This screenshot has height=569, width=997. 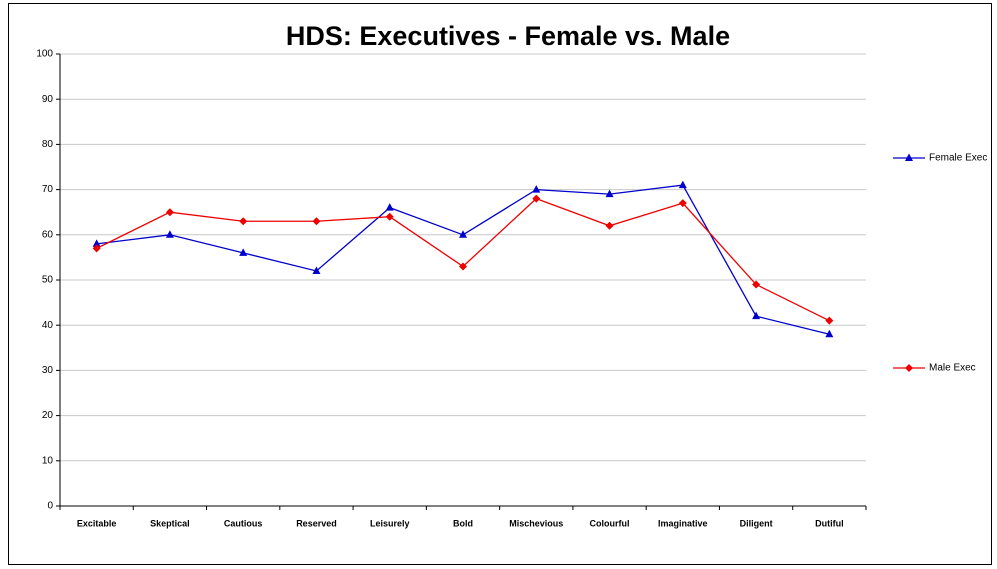 I want to click on x-tick-label: Excitable, so click(x=97, y=523).